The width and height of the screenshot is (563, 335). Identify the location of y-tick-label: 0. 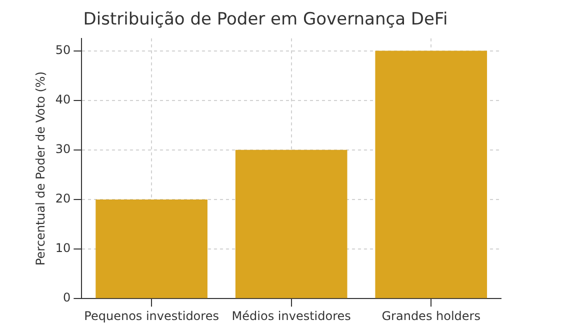
(67, 297).